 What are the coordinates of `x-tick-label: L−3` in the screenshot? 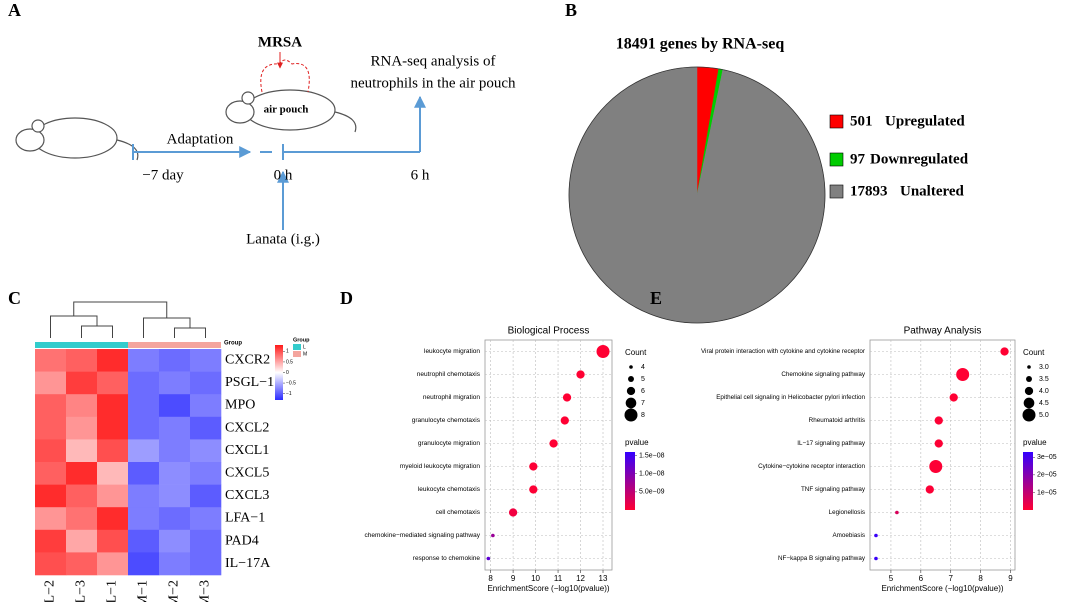 It's located at (81, 591).